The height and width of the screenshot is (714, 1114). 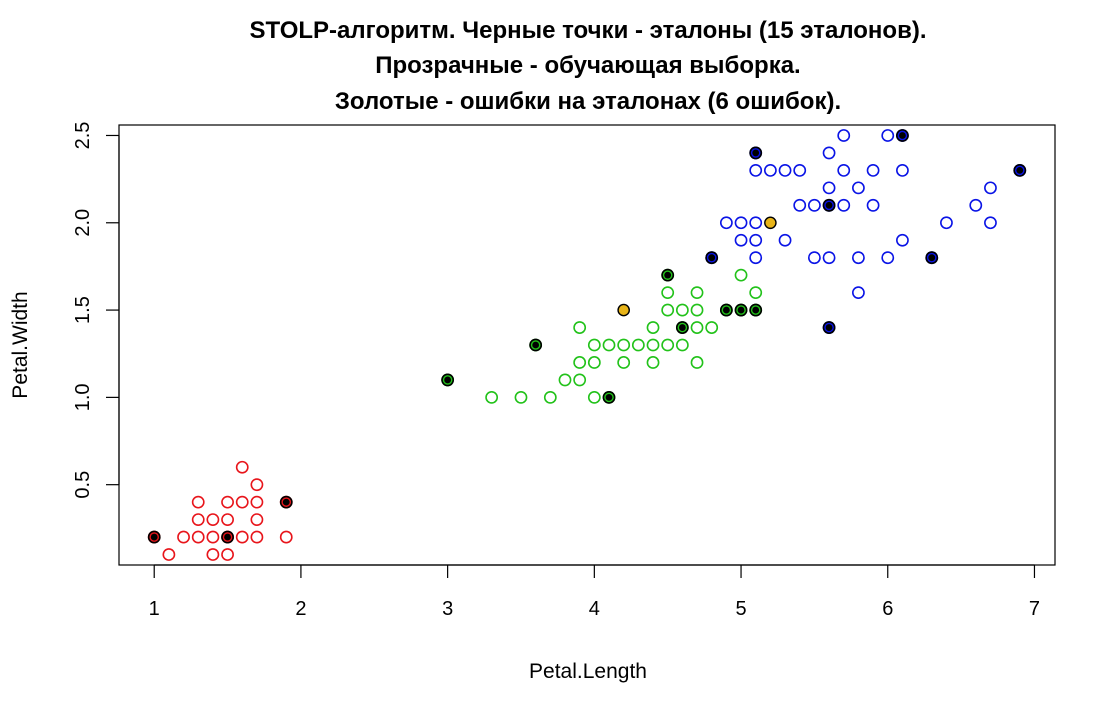 I want to click on x-tick-label: 1, so click(x=154, y=609).